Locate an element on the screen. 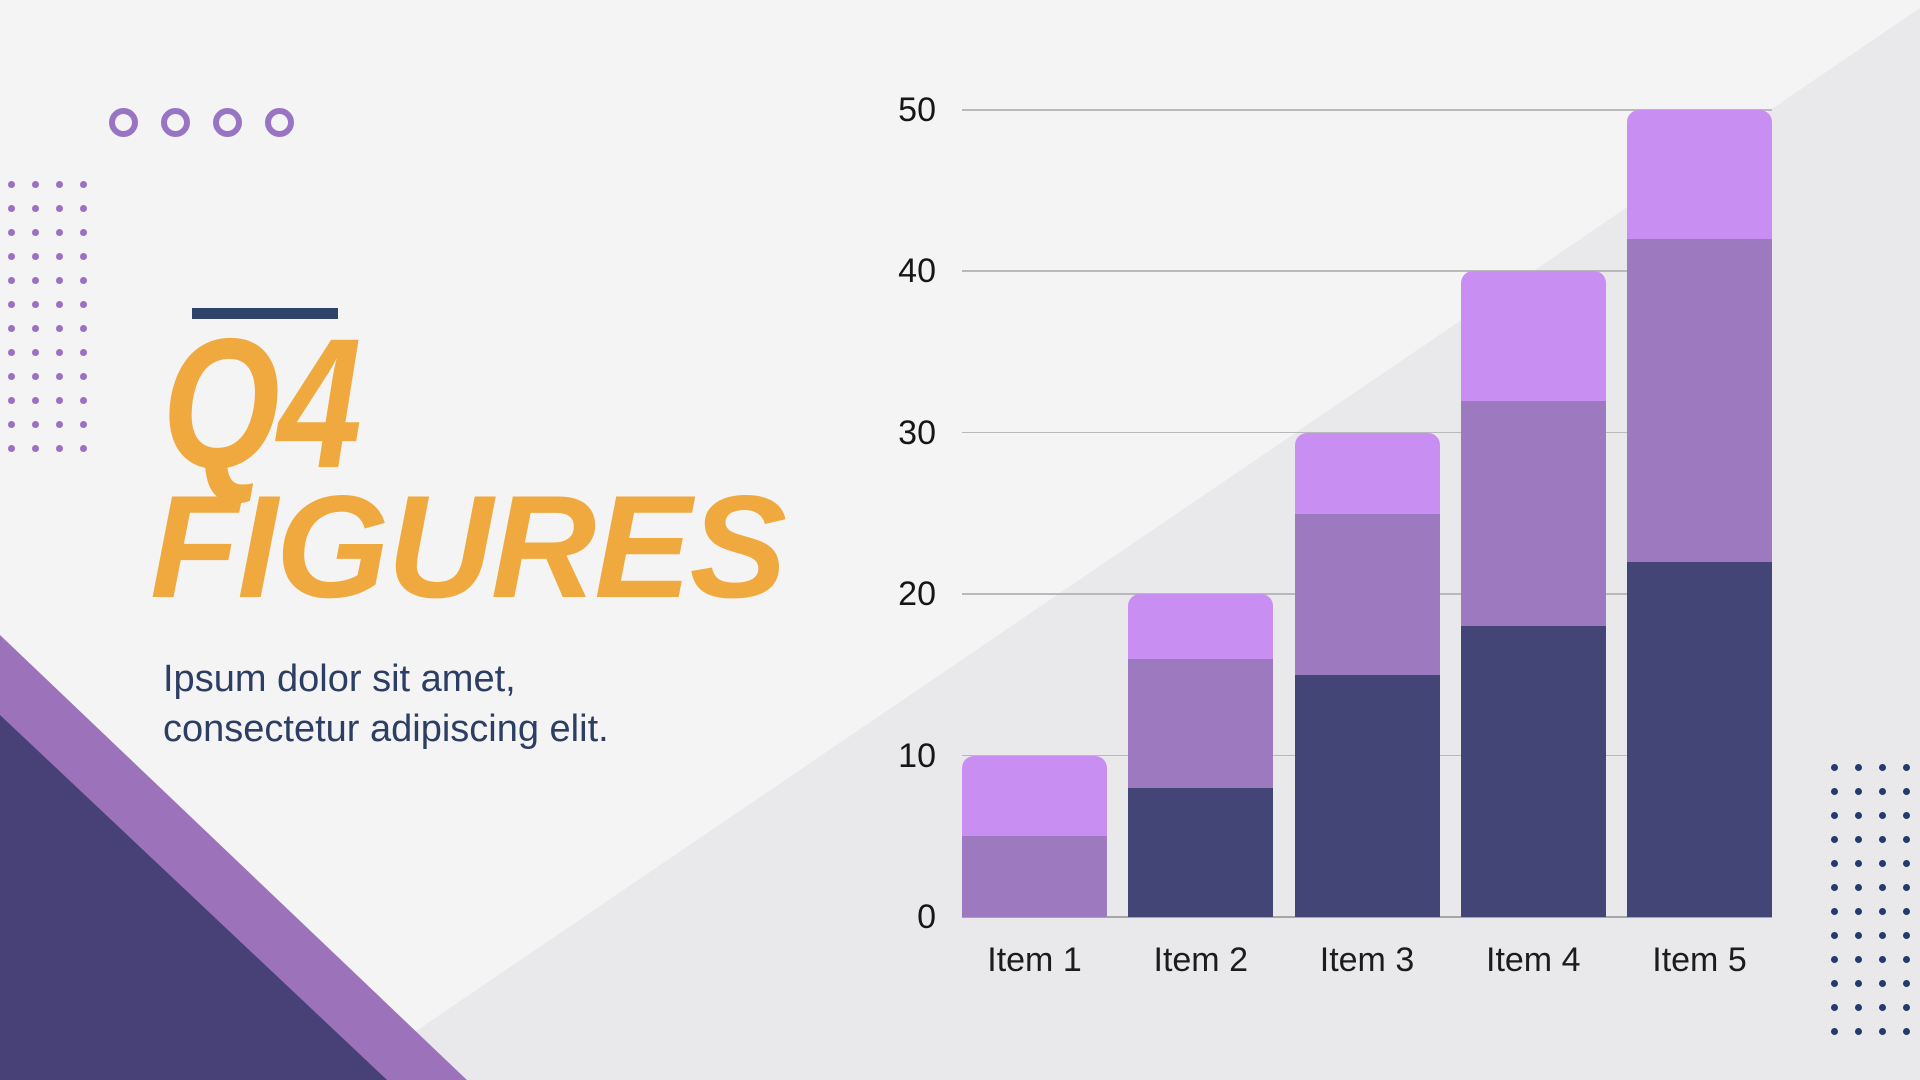 Image resolution: width=1920 pixels, height=1080 pixels. y-tick-label: 20 is located at coordinates (917, 594).